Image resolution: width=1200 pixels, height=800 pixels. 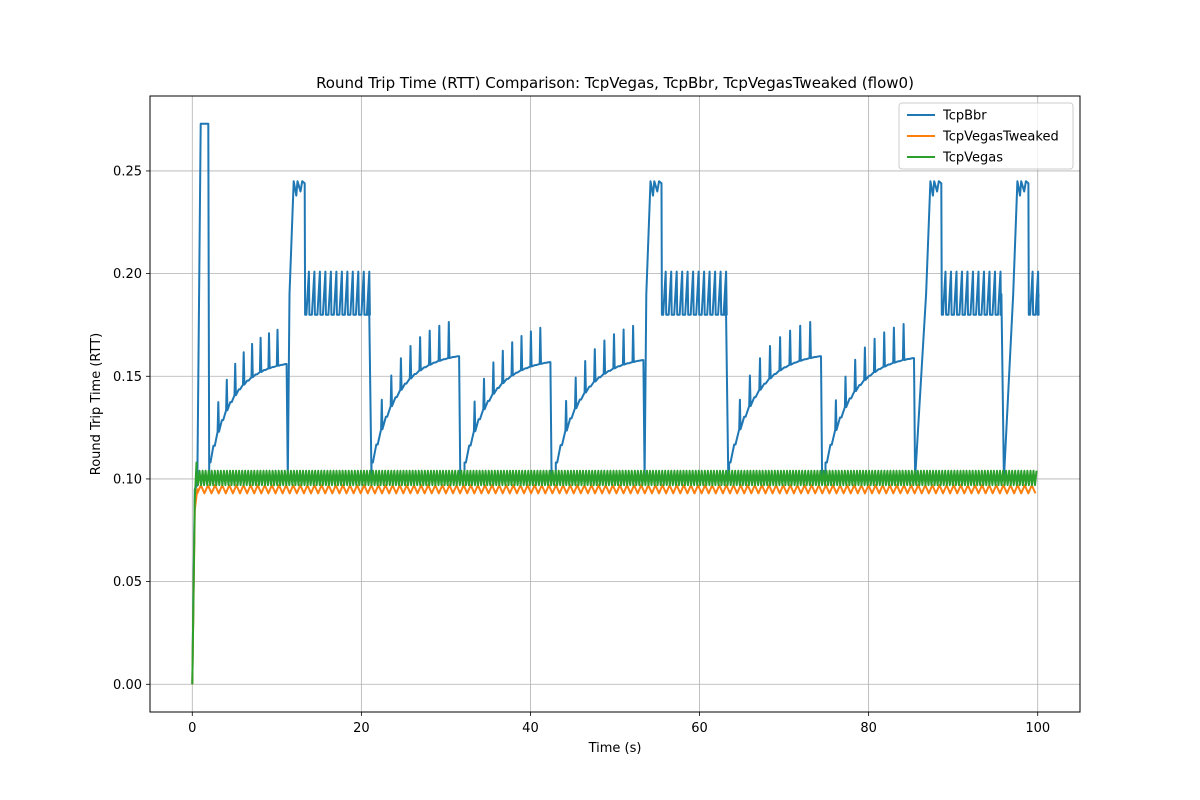 I want to click on y-tick-label: 0.20, so click(x=127, y=274).